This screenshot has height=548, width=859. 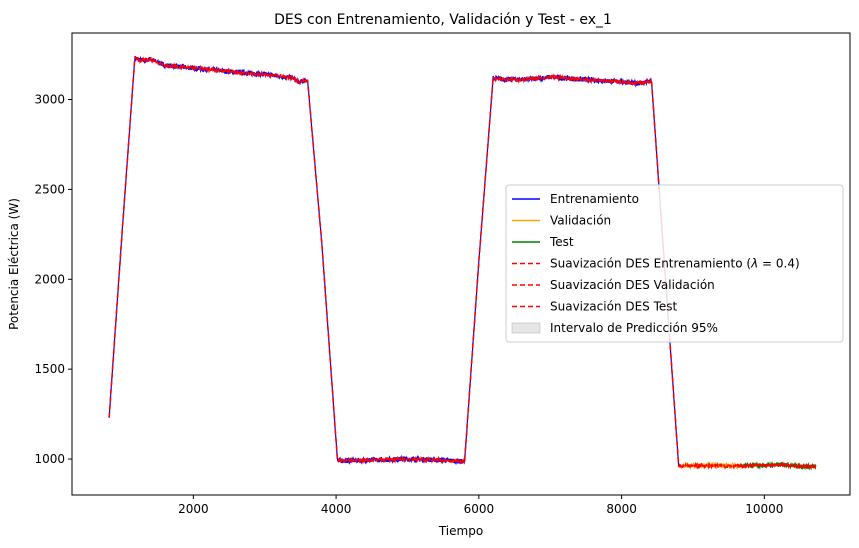 I want to click on legend-label: Suavización DES Entrenamiento (λ = 0.4), so click(x=675, y=264).